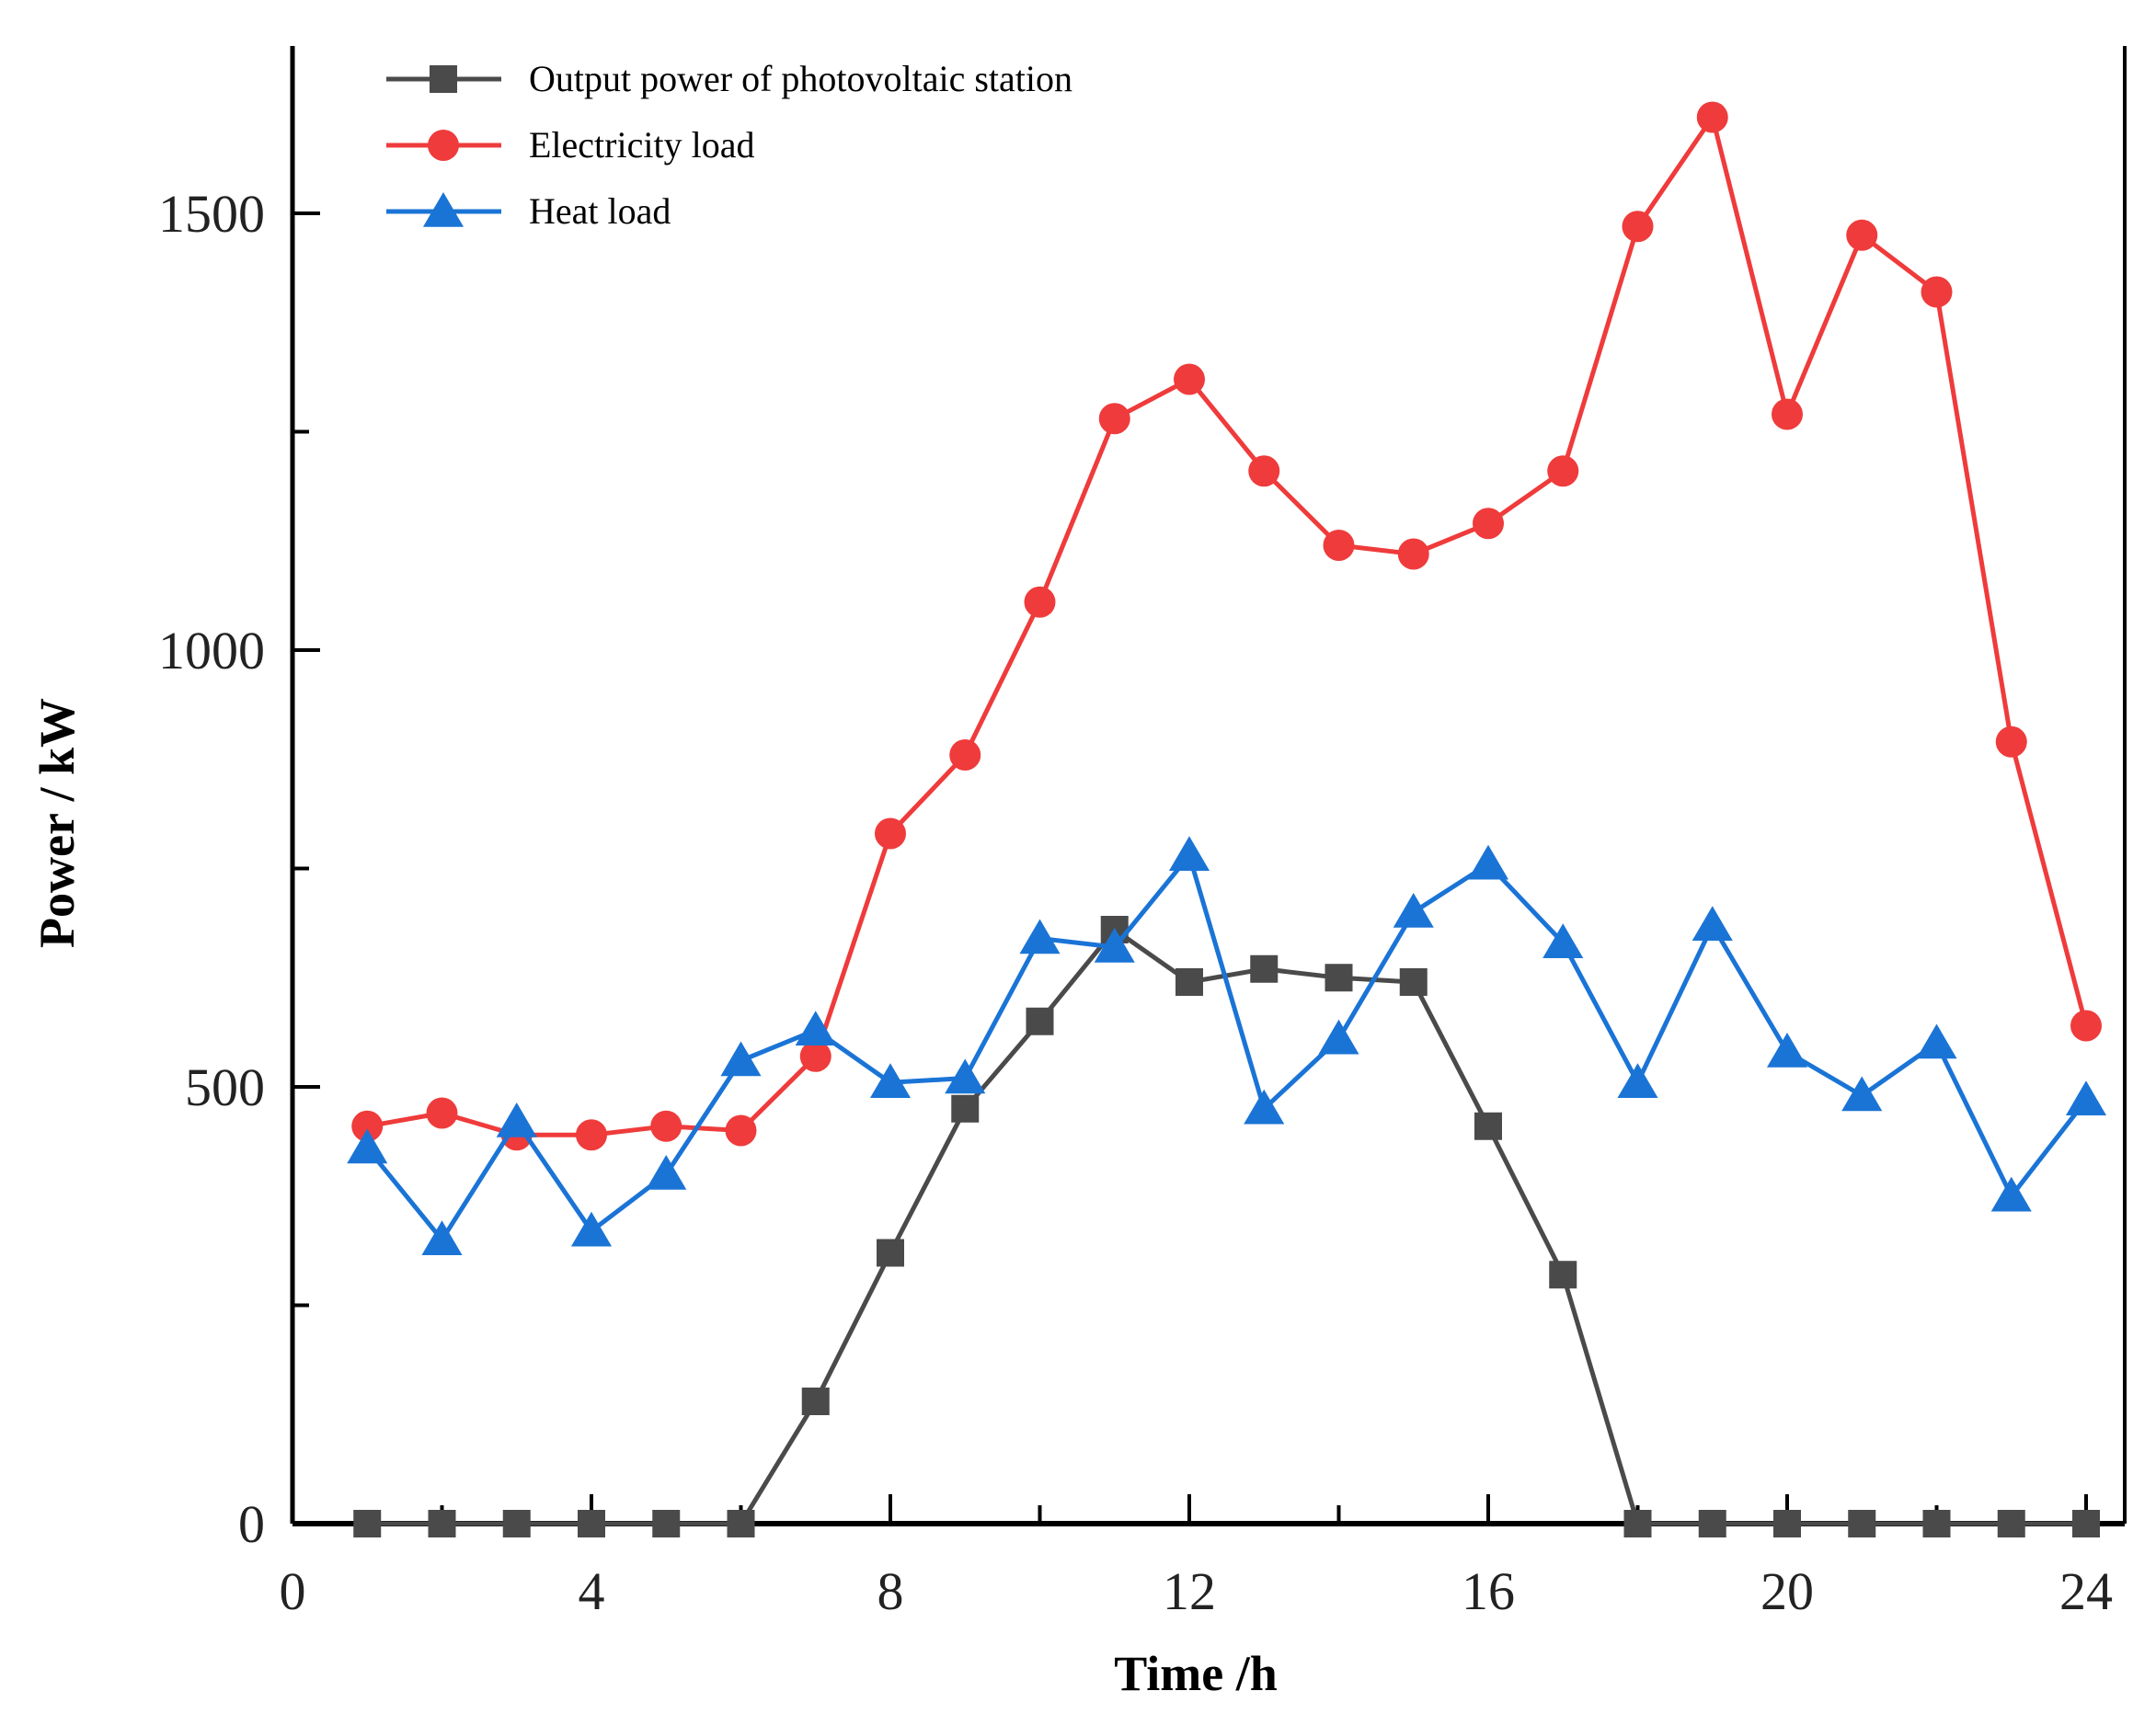  What do you see at coordinates (800, 78) in the screenshot?
I see `legend-label: Output power of photovoltaic station` at bounding box center [800, 78].